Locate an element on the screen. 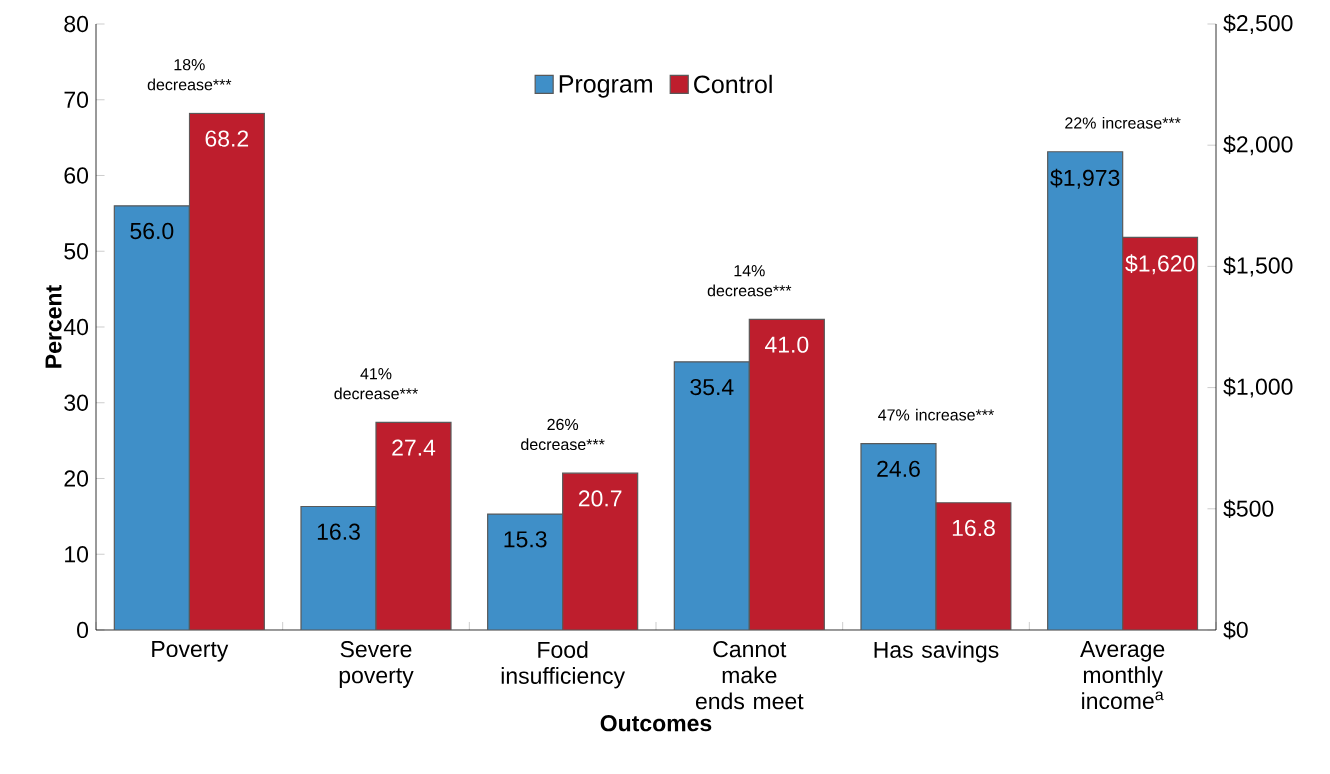 This screenshot has width=1330, height=774. y-tick-label: 80 is located at coordinates (76, 24).